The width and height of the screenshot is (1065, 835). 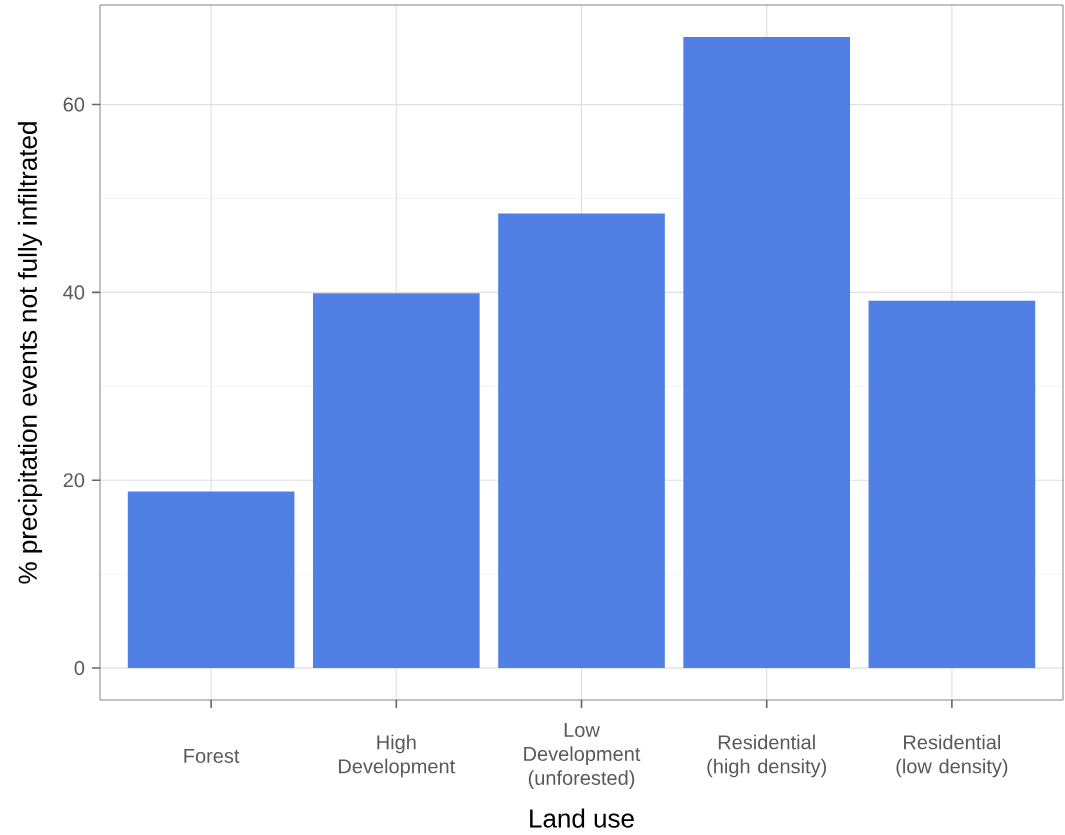 What do you see at coordinates (30, 353) in the screenshot?
I see `y-axis-title: % precipitation events not fully infiltrated` at bounding box center [30, 353].